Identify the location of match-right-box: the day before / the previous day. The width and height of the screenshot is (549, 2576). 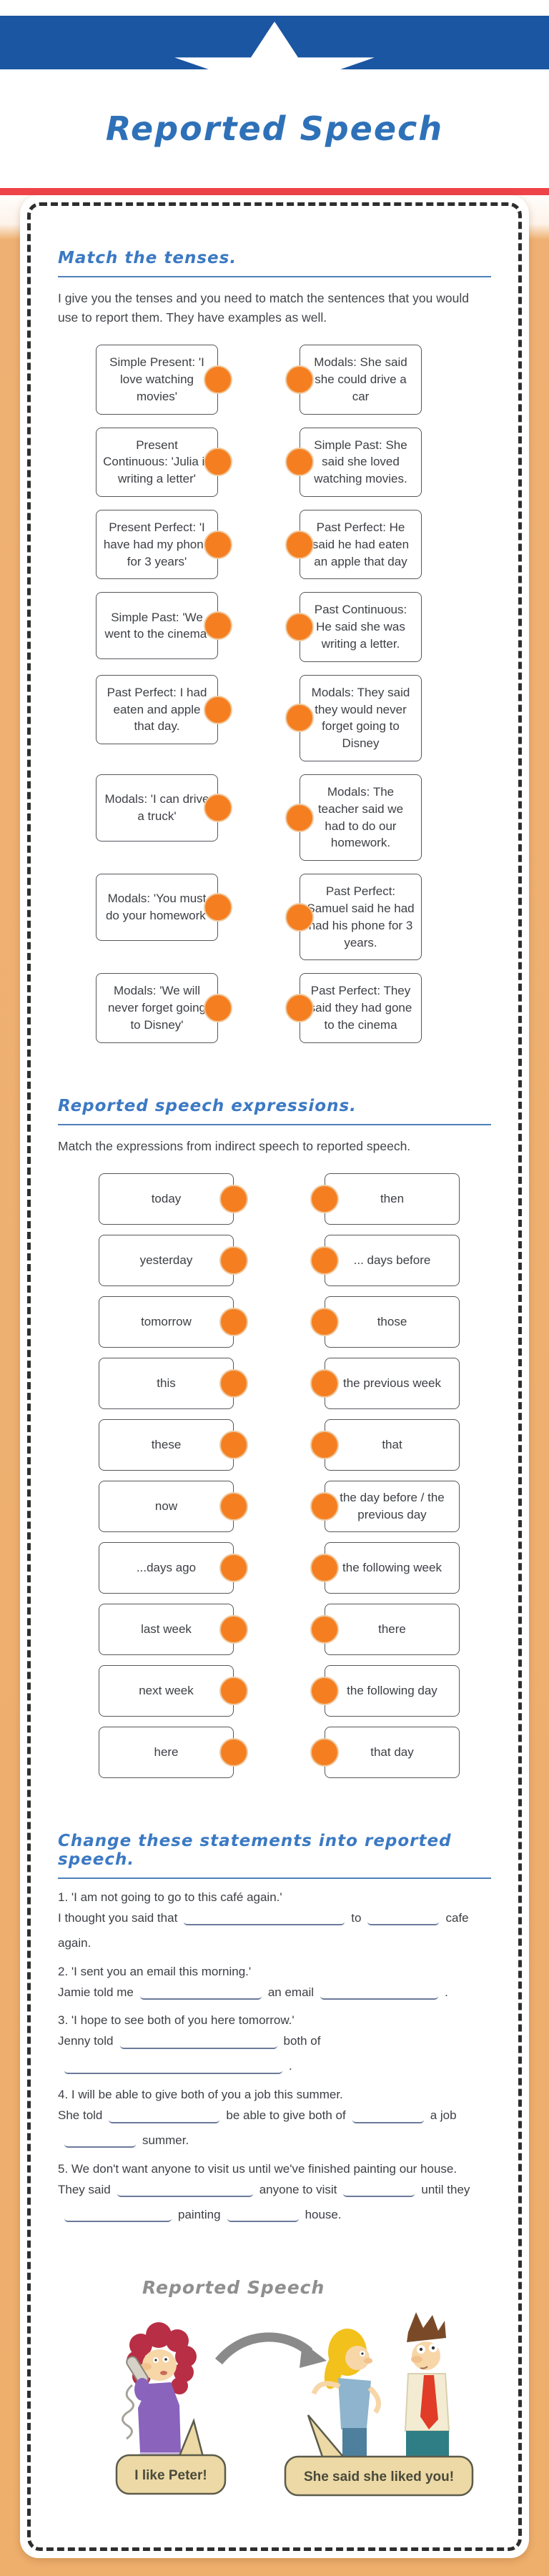
(385, 1506).